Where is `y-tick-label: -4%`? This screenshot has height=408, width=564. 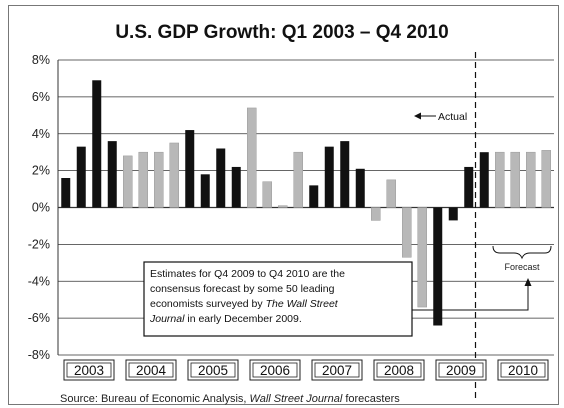
y-tick-label: -4% is located at coordinates (39, 281).